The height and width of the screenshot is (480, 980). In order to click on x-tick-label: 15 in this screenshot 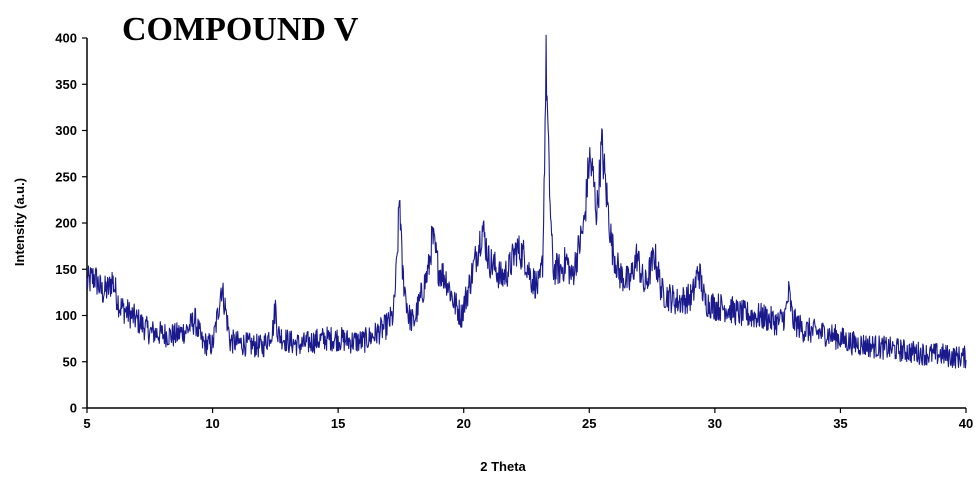, I will do `click(338, 423)`.